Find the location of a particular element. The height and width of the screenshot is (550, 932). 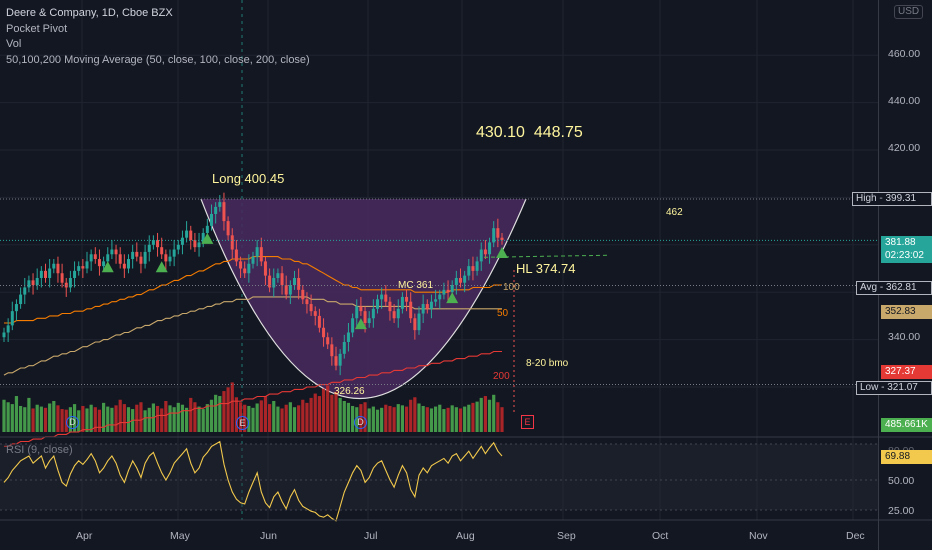

volume-value: 485.661K is located at coordinates (906, 424).